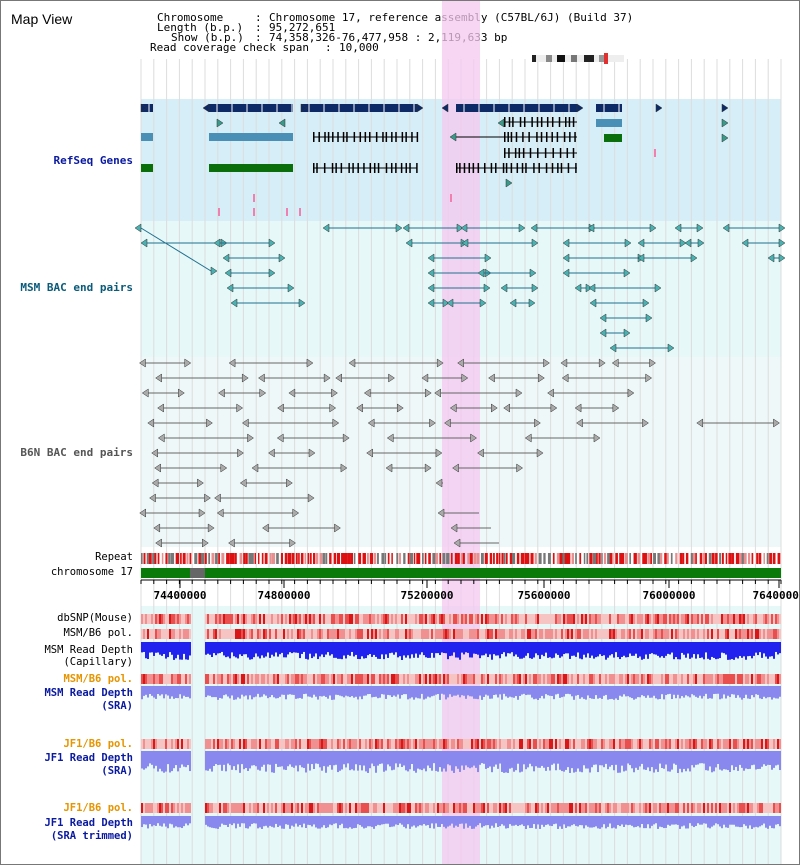 Image resolution: width=800 pixels, height=865 pixels. Describe the element at coordinates (284, 595) in the screenshot. I see `axis-tick-label: 74800000` at that location.